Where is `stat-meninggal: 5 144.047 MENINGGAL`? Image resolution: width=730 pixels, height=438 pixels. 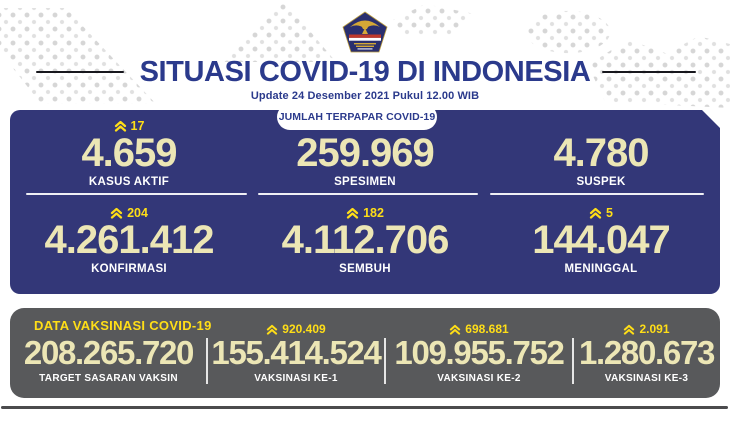 stat-meninggal: 5 144.047 MENINGGAL is located at coordinates (601, 237).